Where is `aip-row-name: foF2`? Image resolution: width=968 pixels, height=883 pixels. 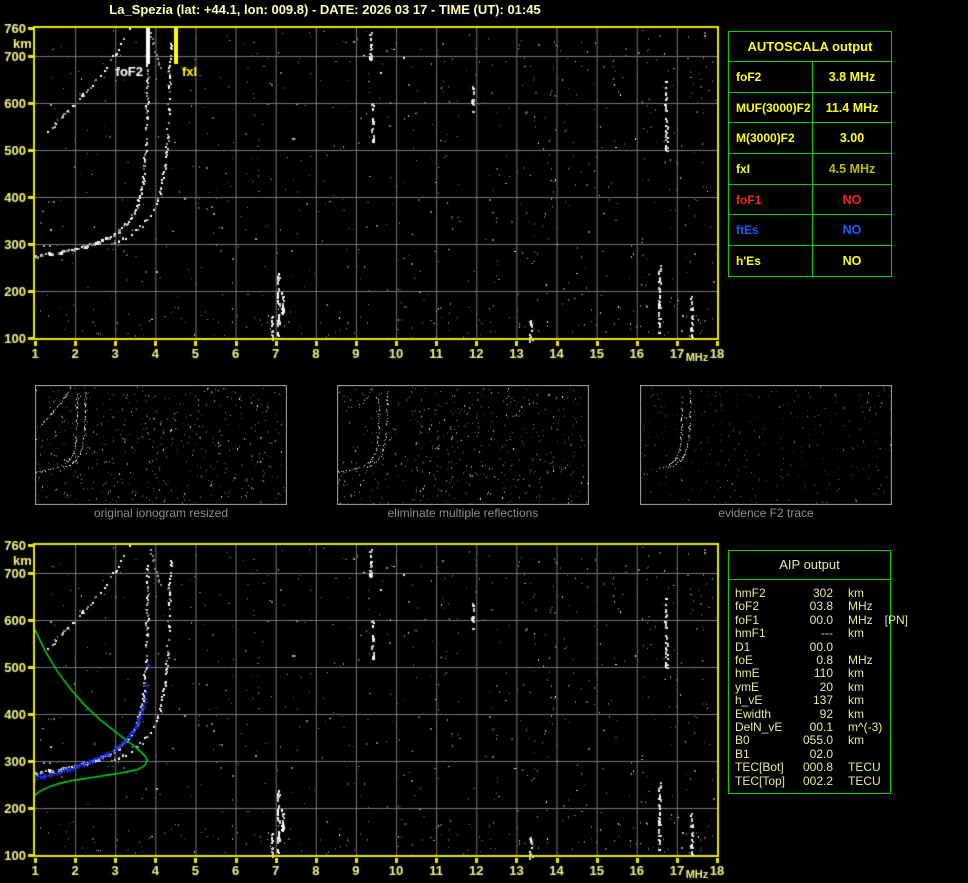
aip-row-name: foF2 is located at coordinates (747, 606).